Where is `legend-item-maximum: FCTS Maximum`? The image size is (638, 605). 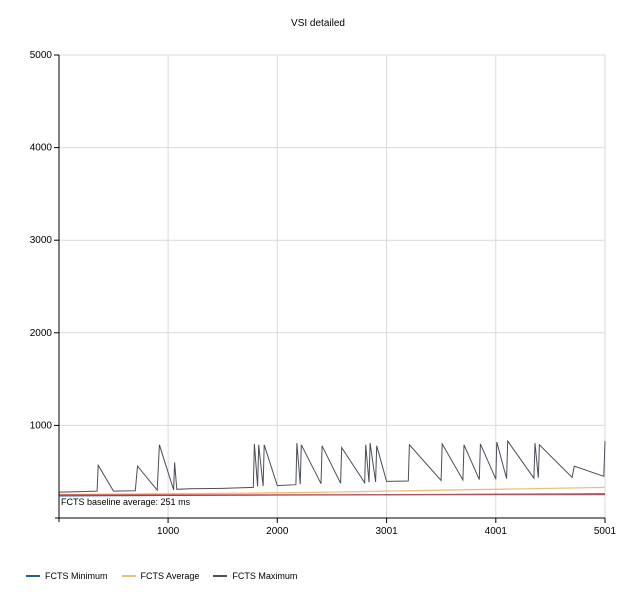
legend-item-maximum: FCTS Maximum is located at coordinates (255, 576).